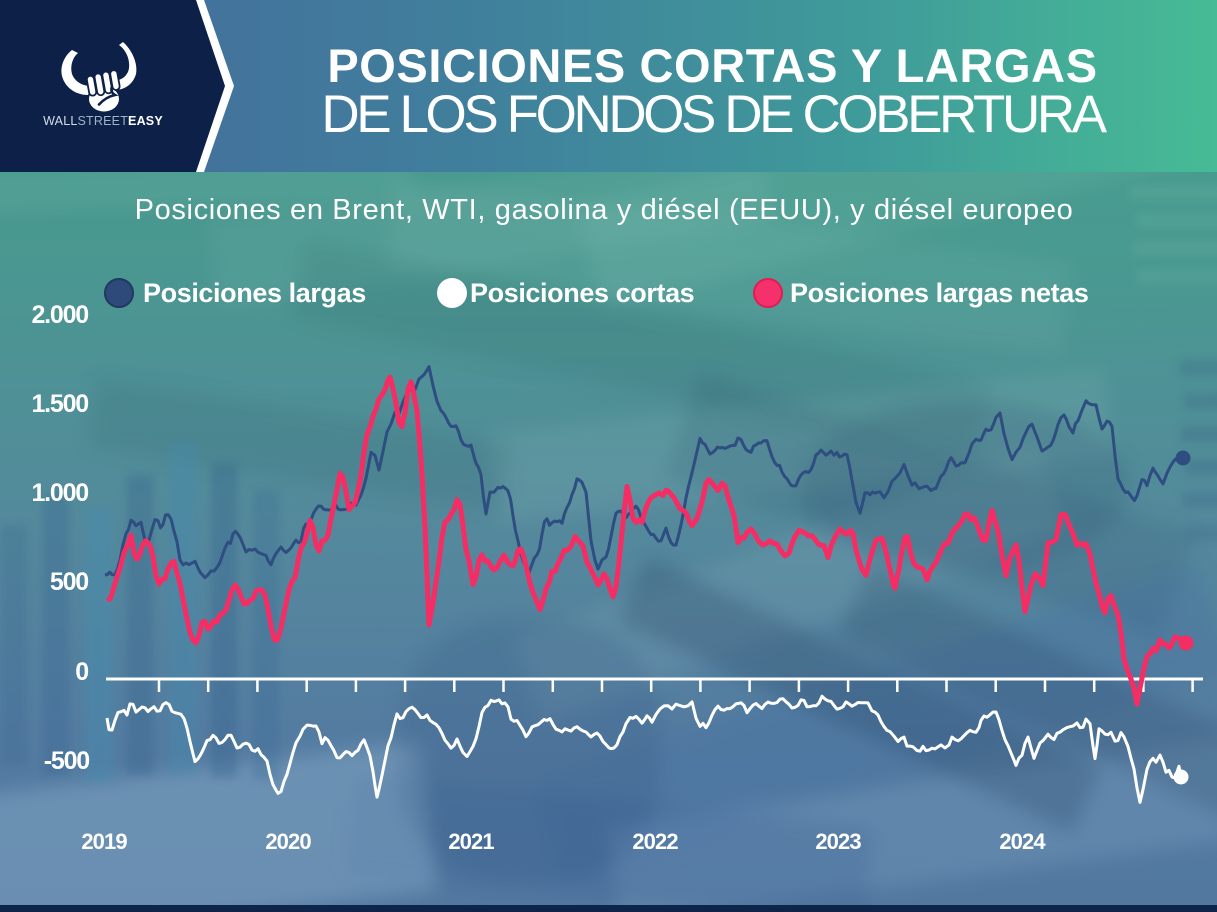  What do you see at coordinates (59, 315) in the screenshot?
I see `svg-text: 2.000` at bounding box center [59, 315].